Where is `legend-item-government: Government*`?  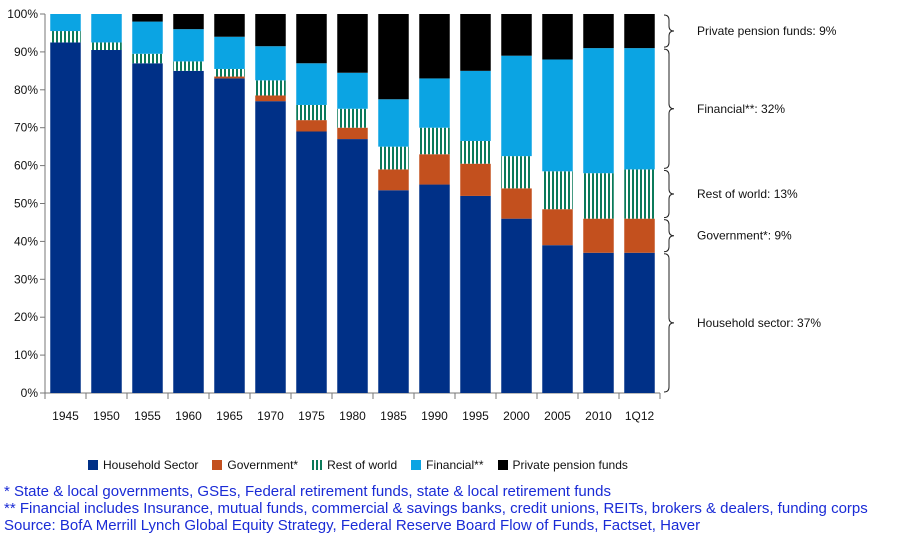
legend-item-government: Government* is located at coordinates (255, 465).